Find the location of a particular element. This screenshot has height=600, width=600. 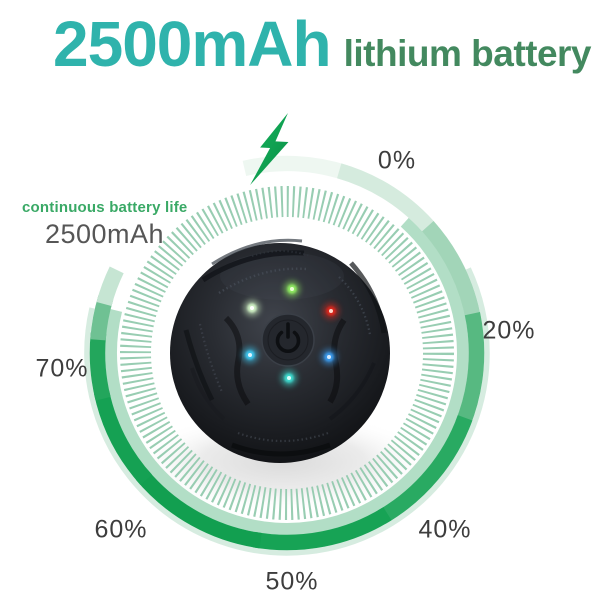

percent-label-40: 40% is located at coordinates (445, 529).